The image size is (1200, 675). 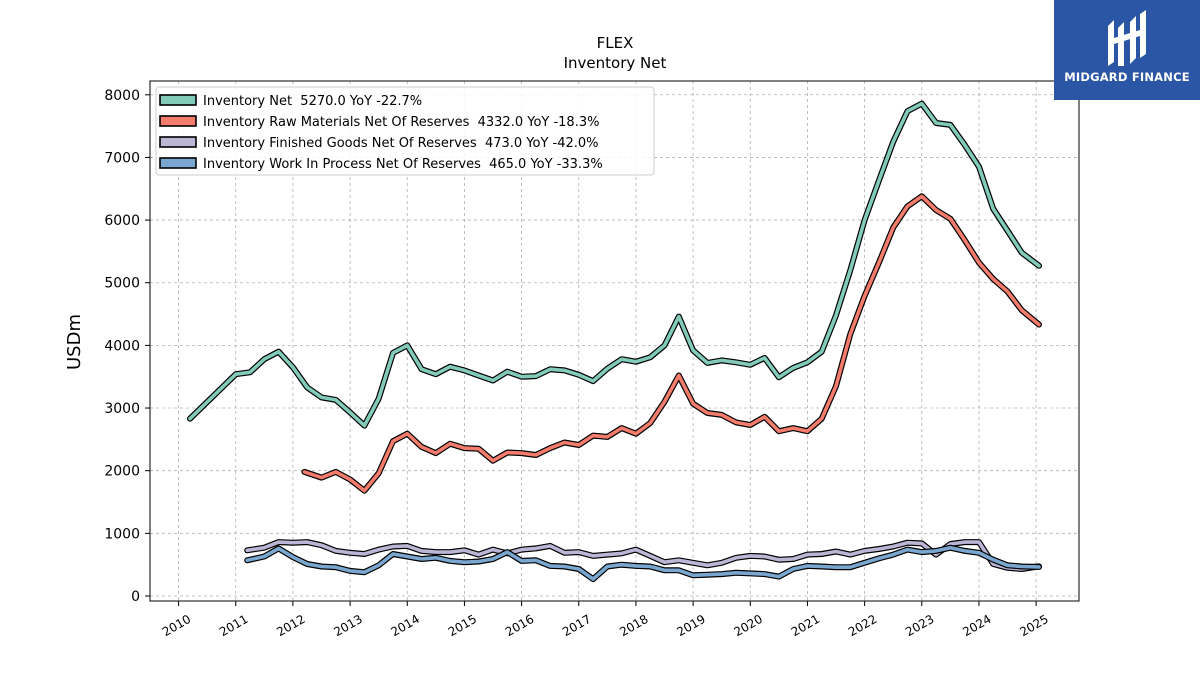 I want to click on x-tick-label: 2013, so click(x=347, y=625).